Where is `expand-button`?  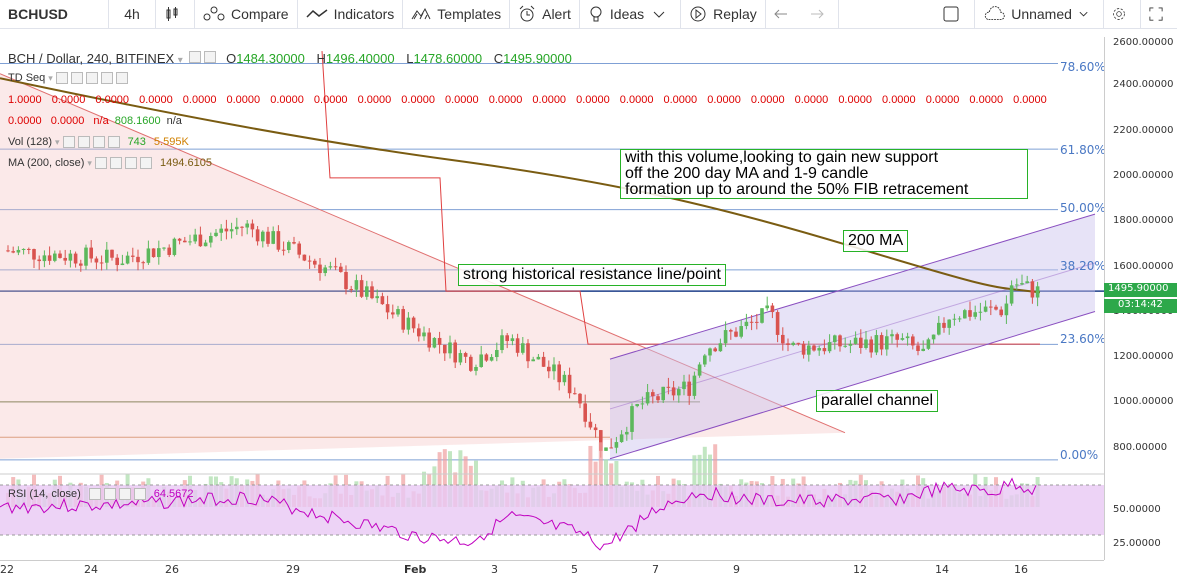 expand-button is located at coordinates (1159, 14).